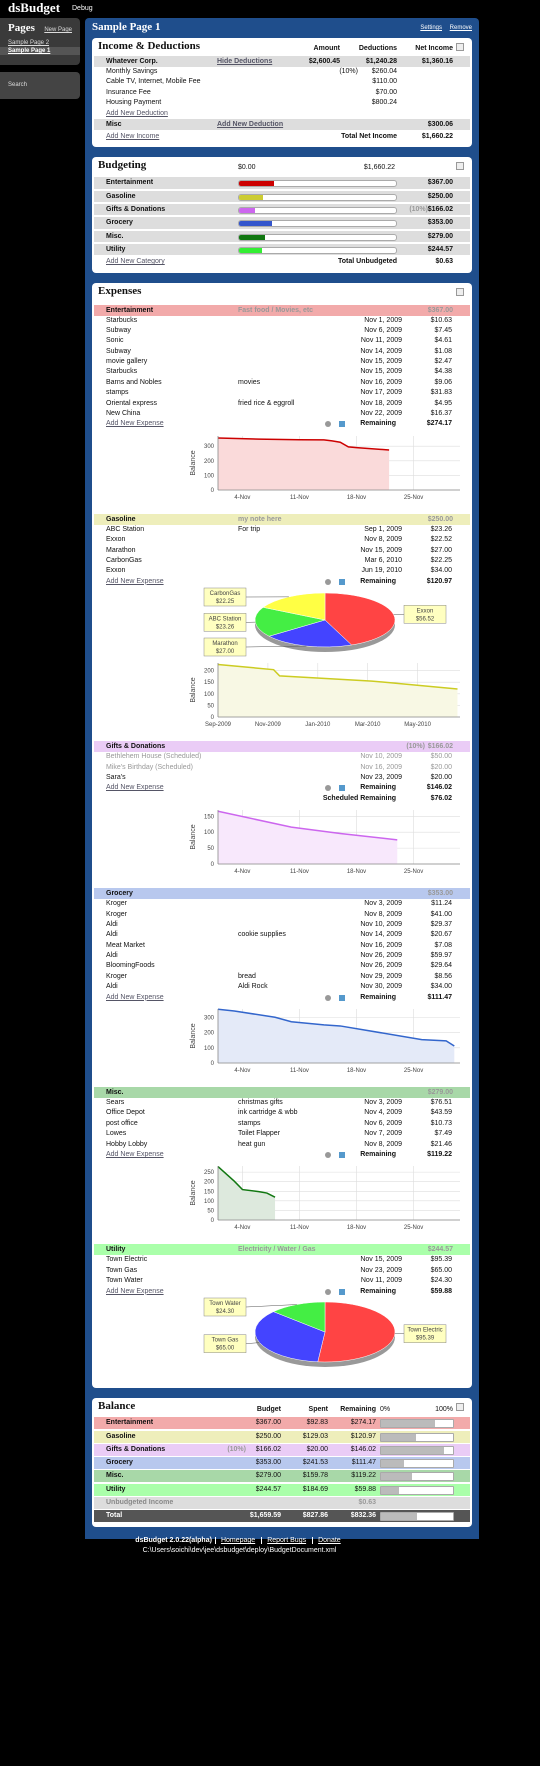 The image size is (540, 1766). What do you see at coordinates (326, 1540) in the screenshot?
I see `donate-link: Donate` at bounding box center [326, 1540].